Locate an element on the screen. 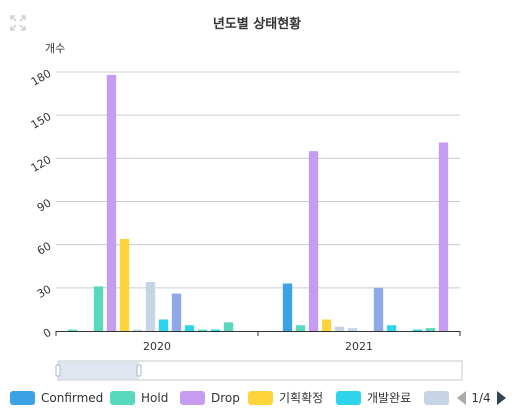 This screenshot has width=515, height=416. legend-label: 기획확정 is located at coordinates (301, 398).